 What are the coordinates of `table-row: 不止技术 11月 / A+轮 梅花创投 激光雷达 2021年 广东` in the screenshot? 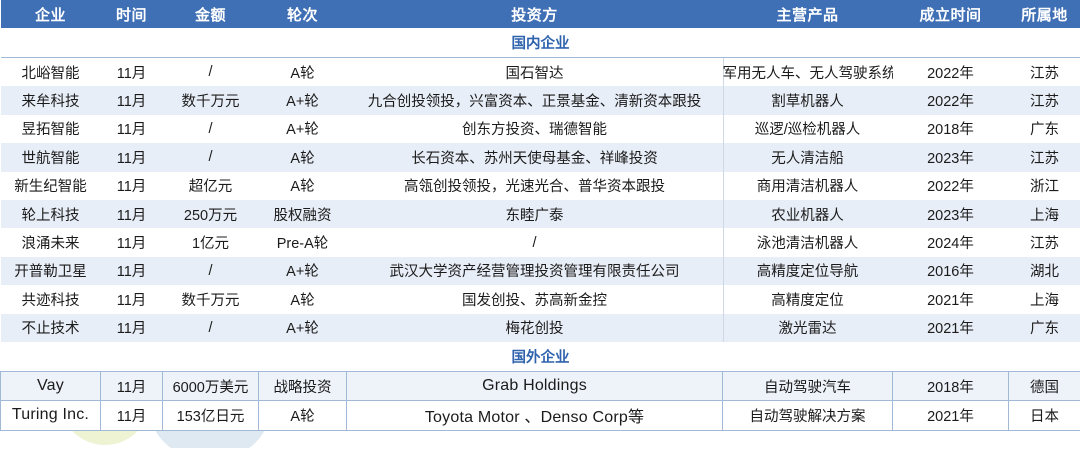 It's located at (540, 327).